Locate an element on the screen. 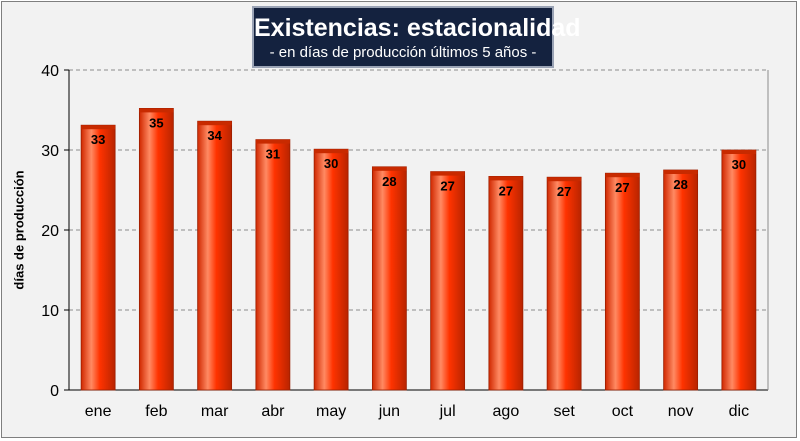  bar-feb is located at coordinates (156, 249).